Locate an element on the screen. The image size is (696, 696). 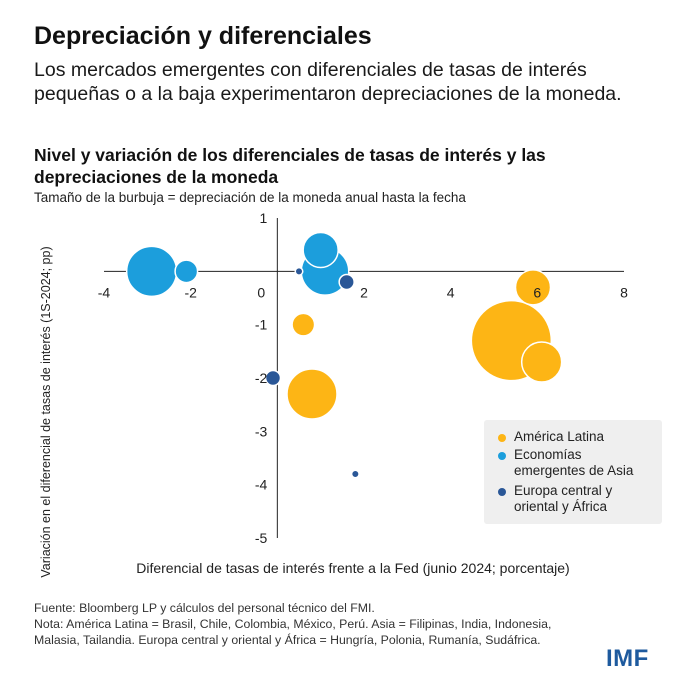
y-tick-label: -3 is located at coordinates (261, 431).